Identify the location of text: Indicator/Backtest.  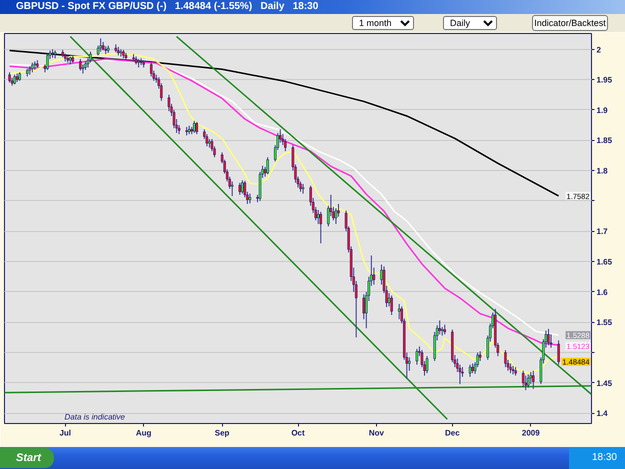
(570, 23).